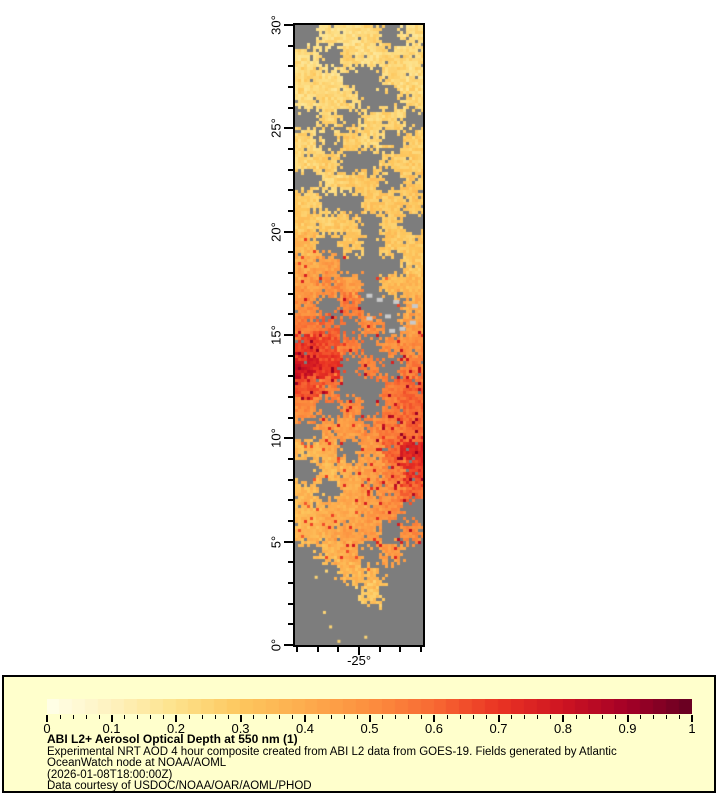  What do you see at coordinates (276, 541) in the screenshot?
I see `lat-tick-label: 5°` at bounding box center [276, 541].